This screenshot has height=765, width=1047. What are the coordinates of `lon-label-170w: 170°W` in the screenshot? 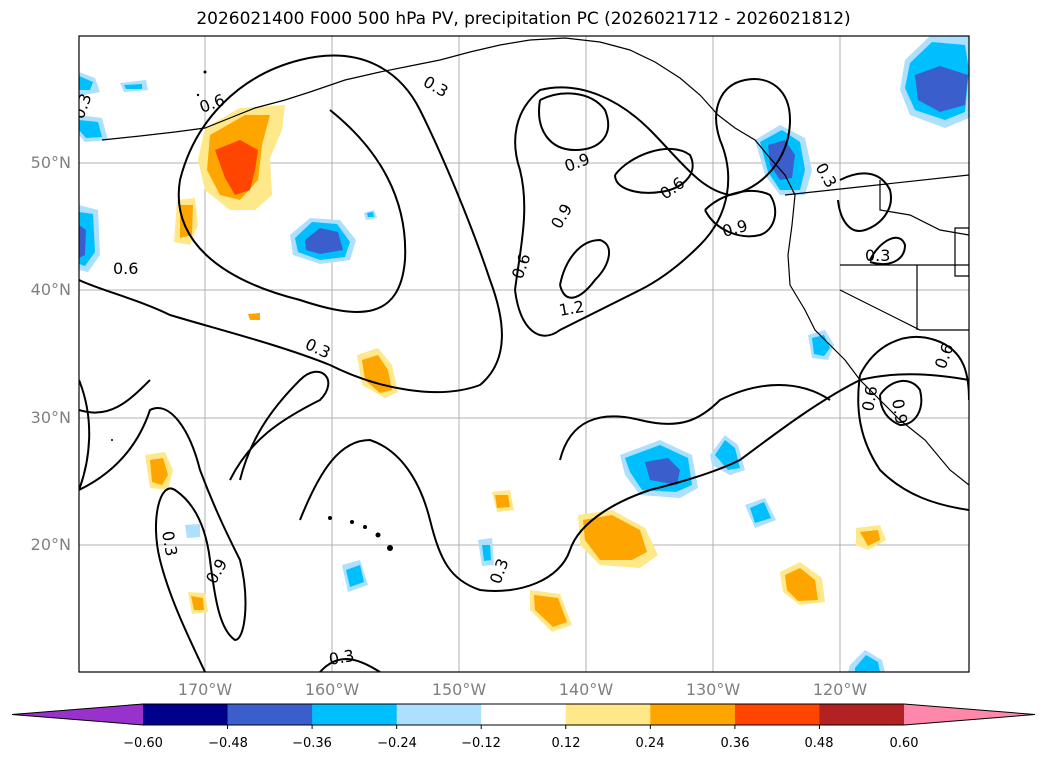 It's located at (205, 689).